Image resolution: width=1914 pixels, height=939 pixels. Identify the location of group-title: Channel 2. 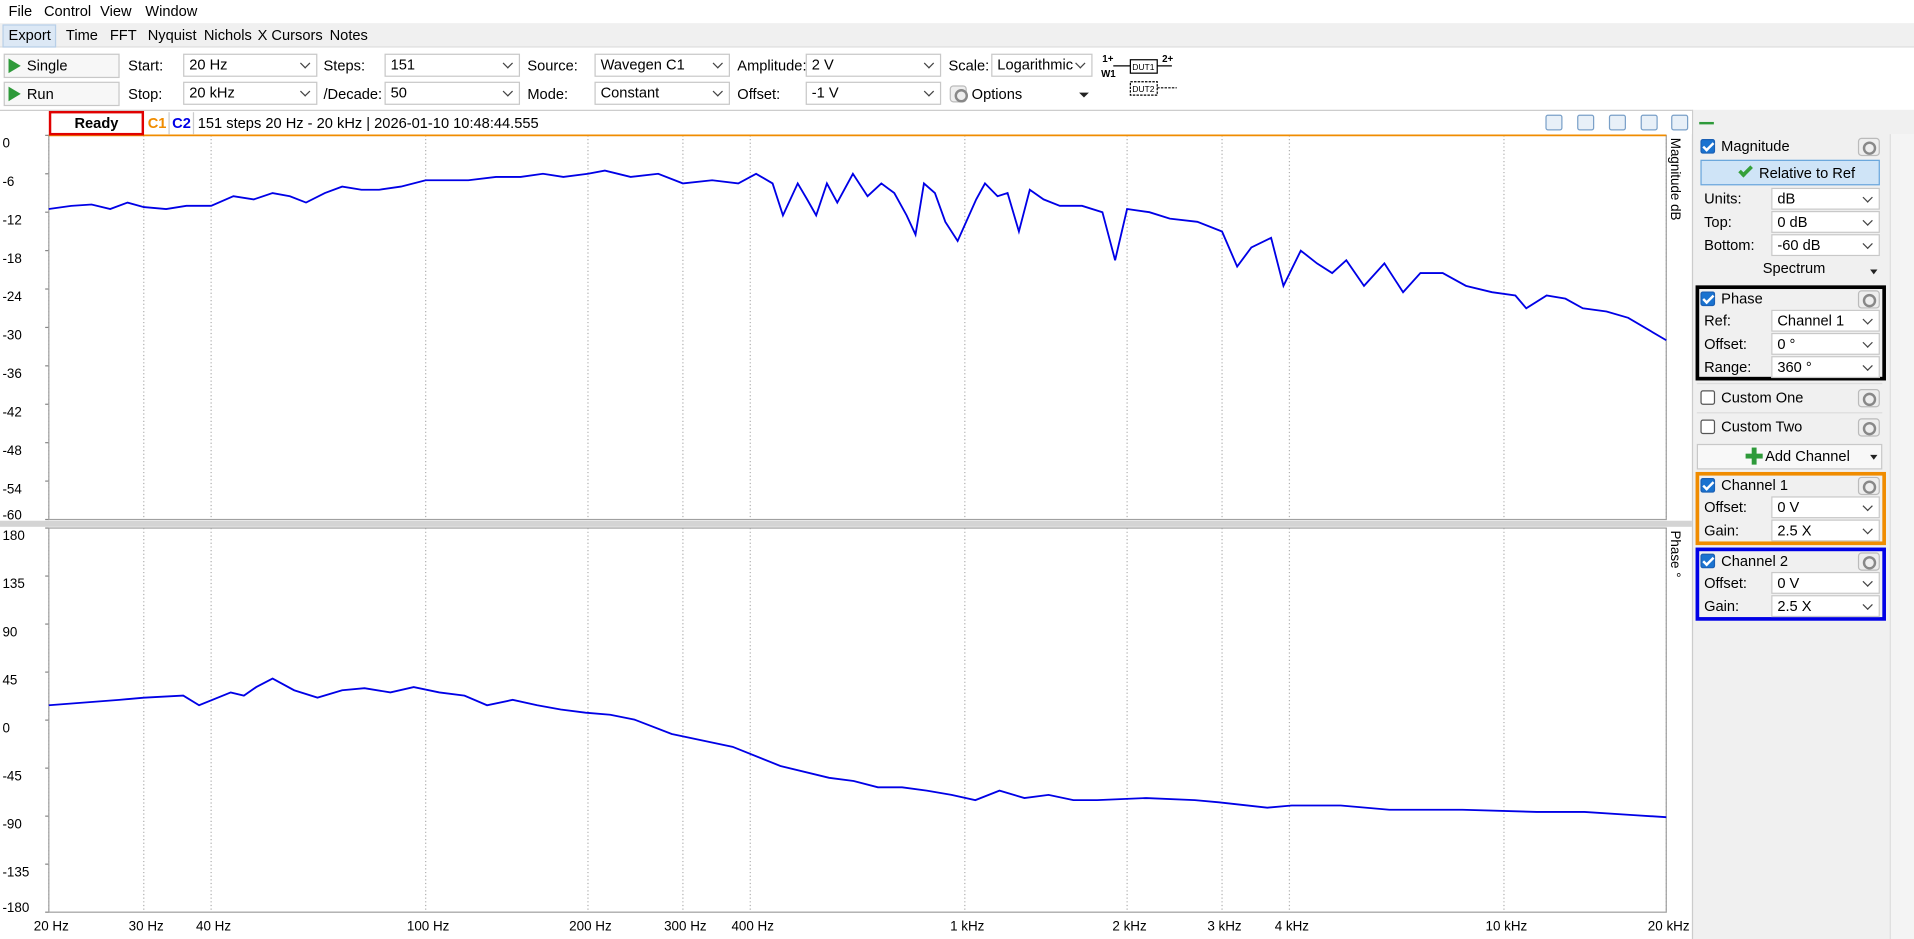
(1754, 561).